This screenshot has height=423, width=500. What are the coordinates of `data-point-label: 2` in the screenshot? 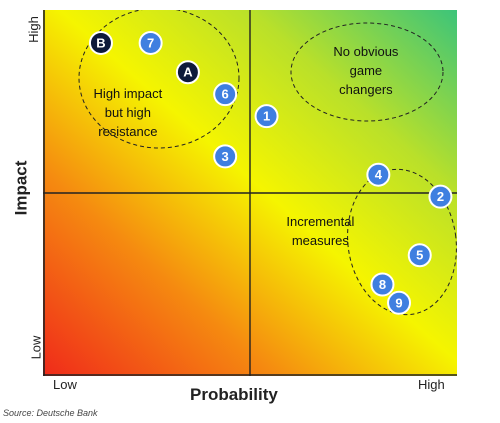 It's located at (440, 196).